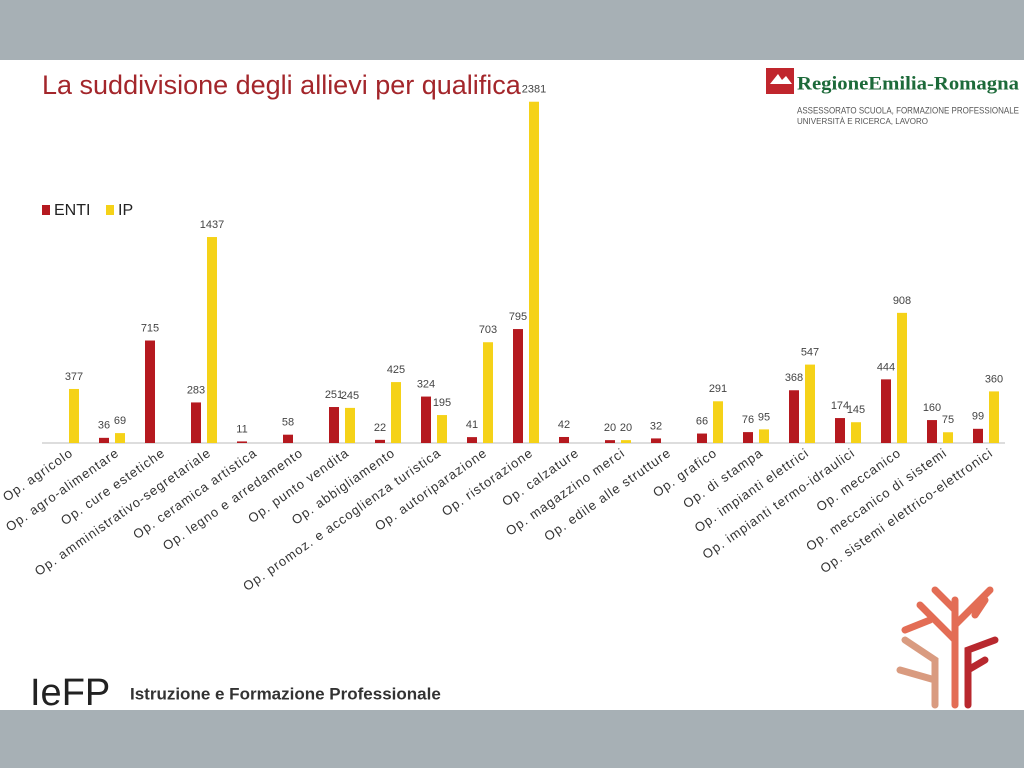 This screenshot has height=773, width=1024. Describe the element at coordinates (70, 693) in the screenshot. I see `footer-brand: IeFP` at that location.